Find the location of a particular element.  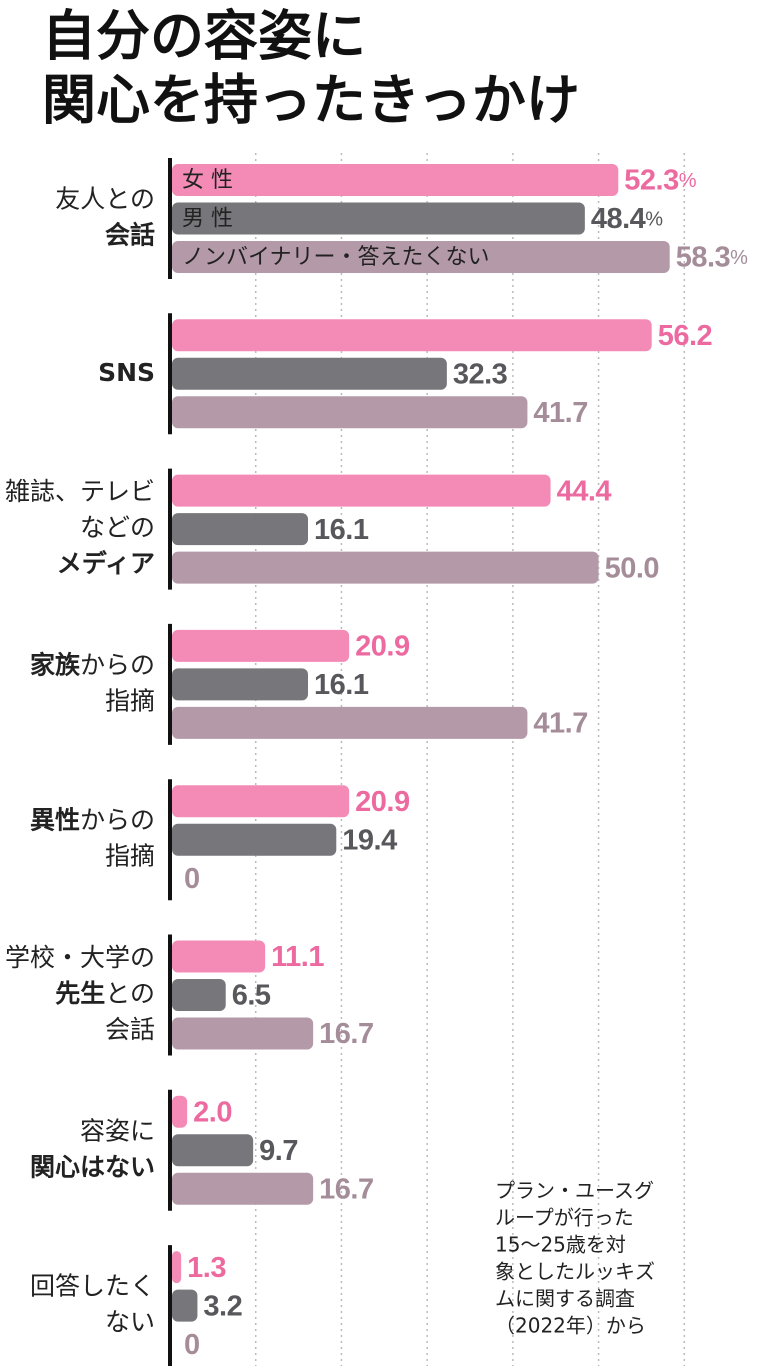

category-label: 関心はない is located at coordinates (92, 1166).